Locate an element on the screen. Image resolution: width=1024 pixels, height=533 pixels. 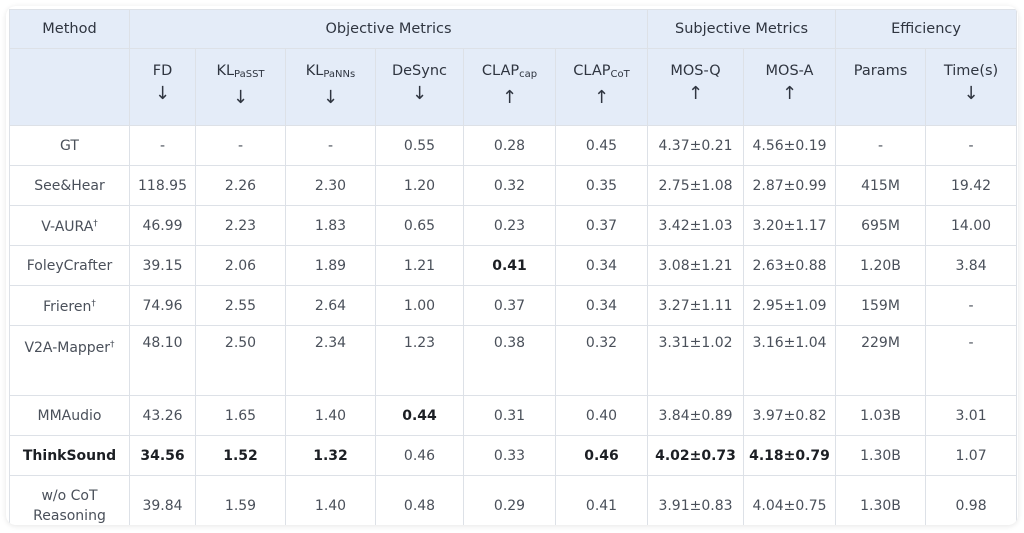
value-cell: 3.27±1.11 is located at coordinates (695, 305).